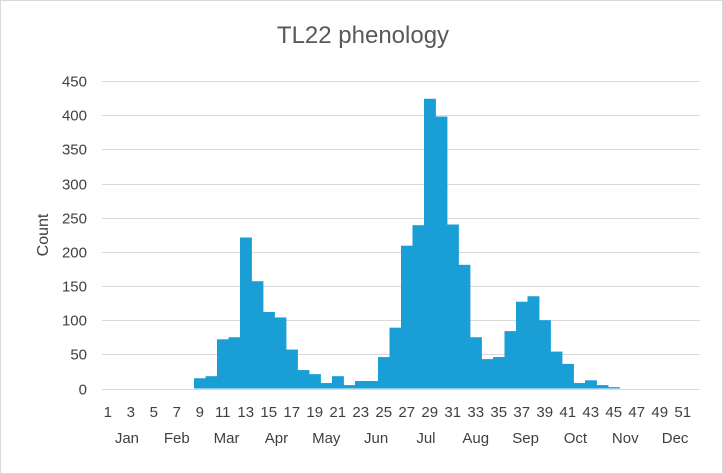 The width and height of the screenshot is (723, 474). I want to click on y-tick-label: 200, so click(74, 253).